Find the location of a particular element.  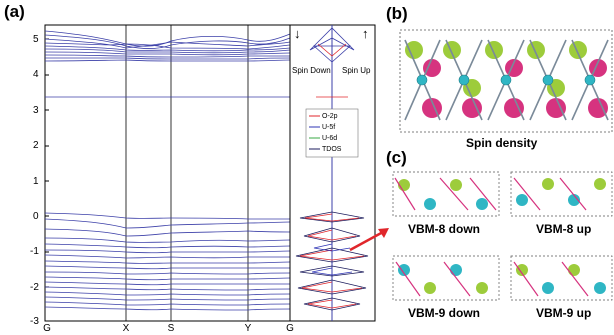

legend-label-u5f: U-5f is located at coordinates (329, 127).